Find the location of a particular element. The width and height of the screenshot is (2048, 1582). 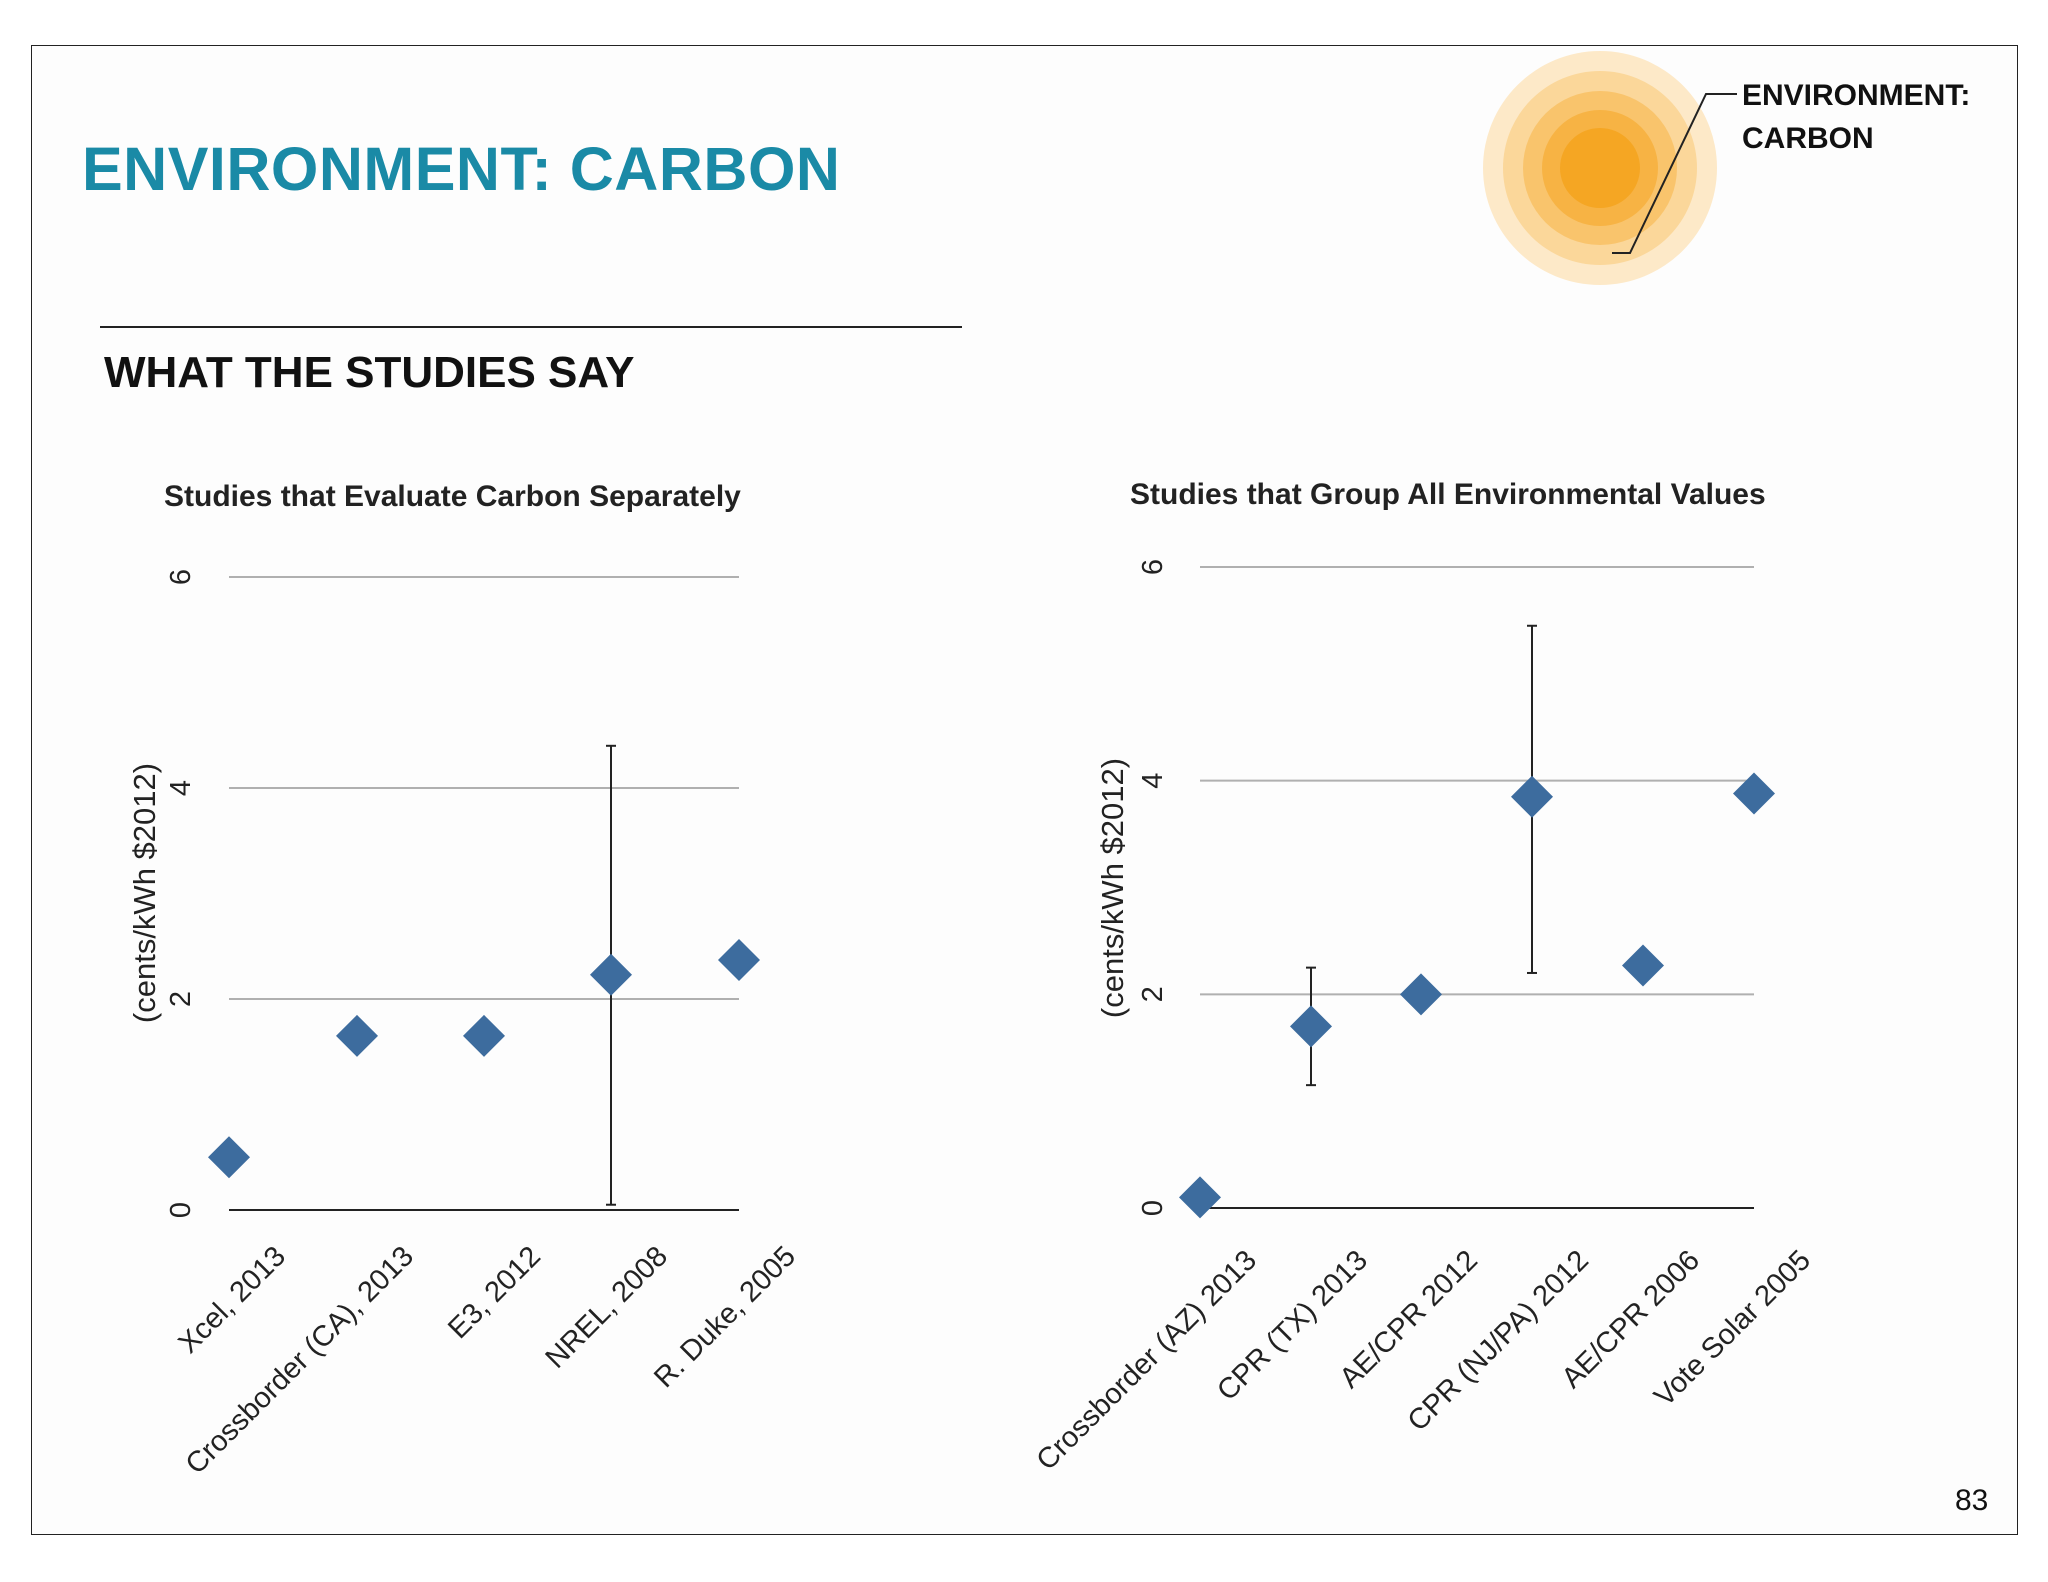

page-title: ENVIRONMENT: CARBON is located at coordinates (461, 169).